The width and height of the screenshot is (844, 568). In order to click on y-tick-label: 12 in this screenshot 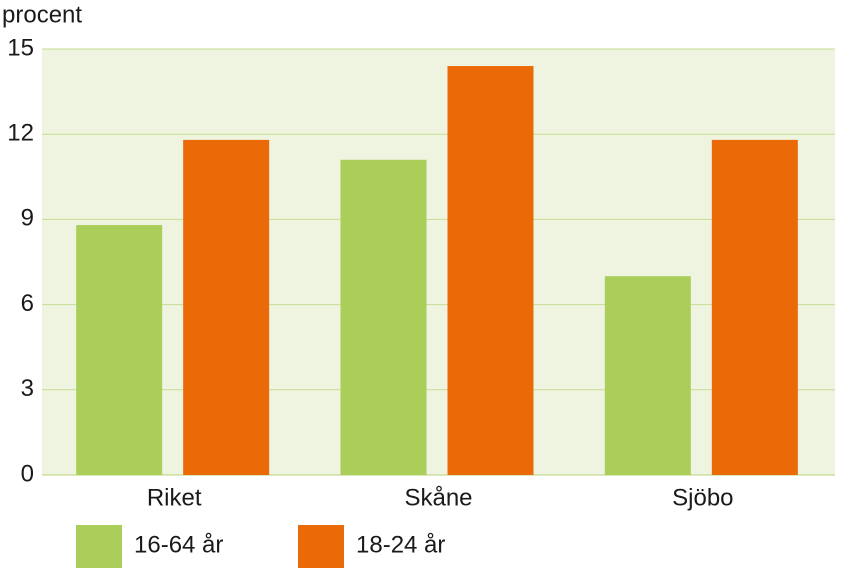, I will do `click(20, 133)`.